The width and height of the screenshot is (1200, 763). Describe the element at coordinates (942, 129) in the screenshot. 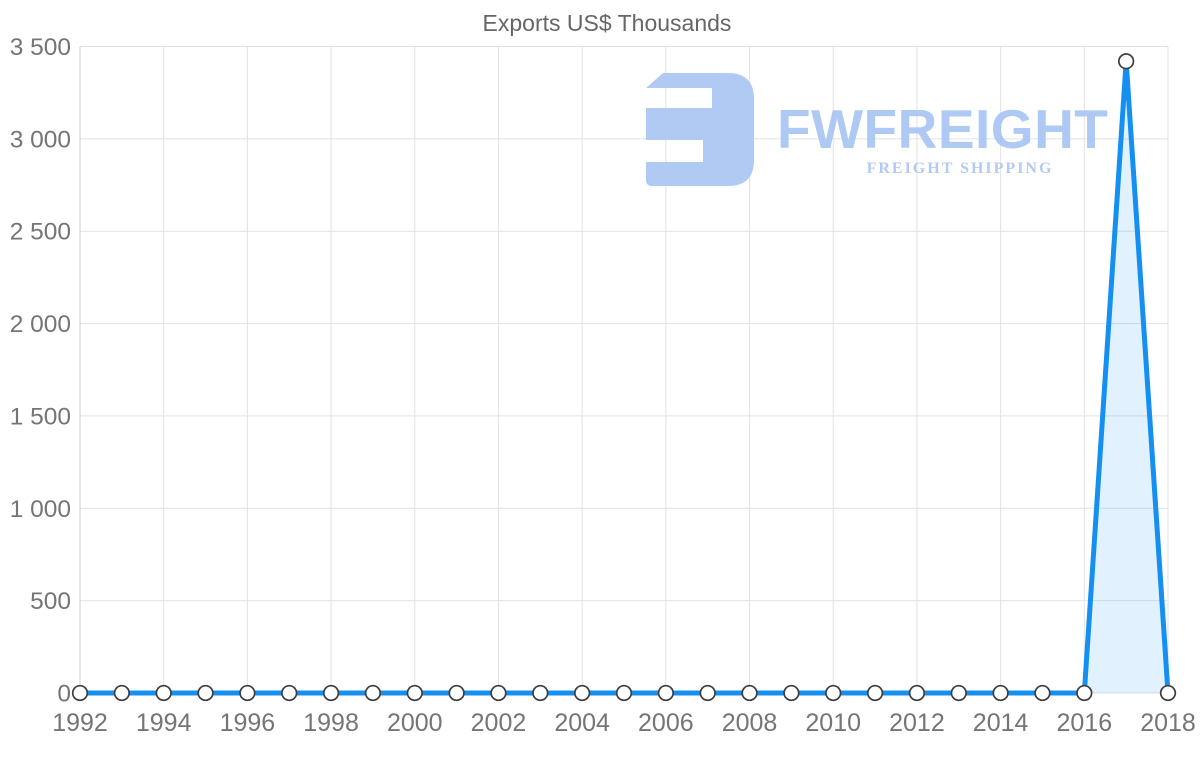

I see `watermark-brand-text: FWFREIGHT` at that location.